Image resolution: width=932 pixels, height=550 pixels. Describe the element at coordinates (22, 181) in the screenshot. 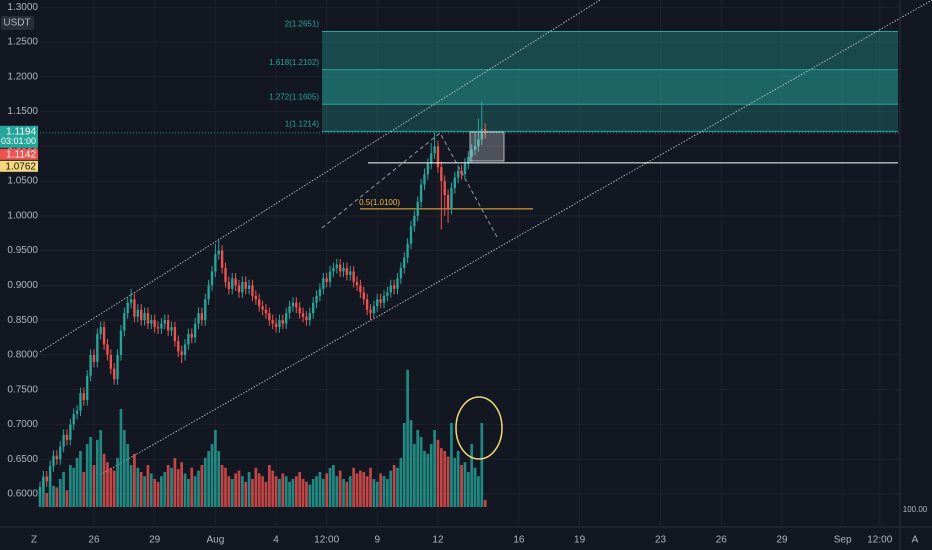

I see `y-tick-label: 1.0500` at that location.